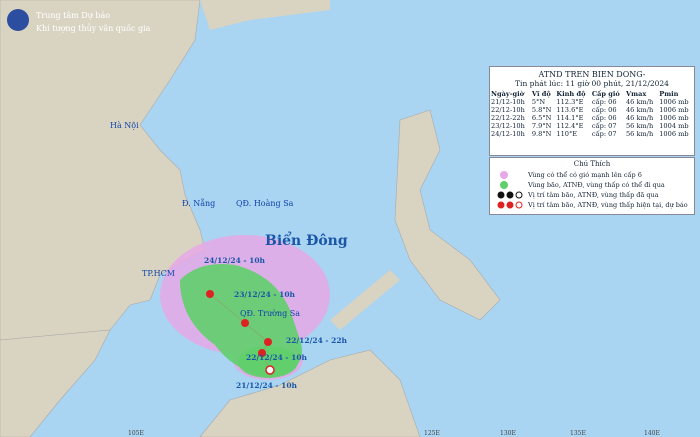  What do you see at coordinates (508, 118) in the screenshot?
I see `table-cell: 22/12-22h` at bounding box center [508, 118].